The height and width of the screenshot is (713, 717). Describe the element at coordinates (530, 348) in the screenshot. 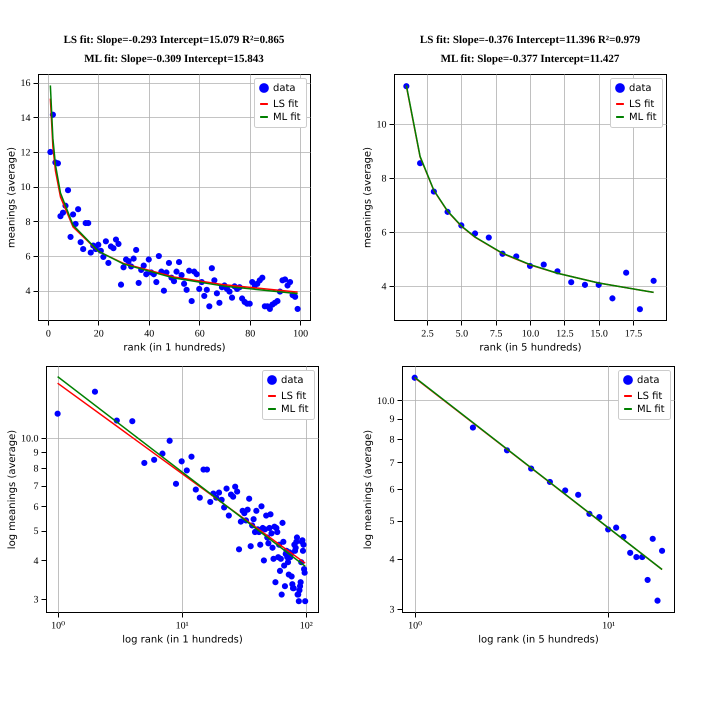

I see `x-axis-title: rank (in 5 hundreds)` at that location.